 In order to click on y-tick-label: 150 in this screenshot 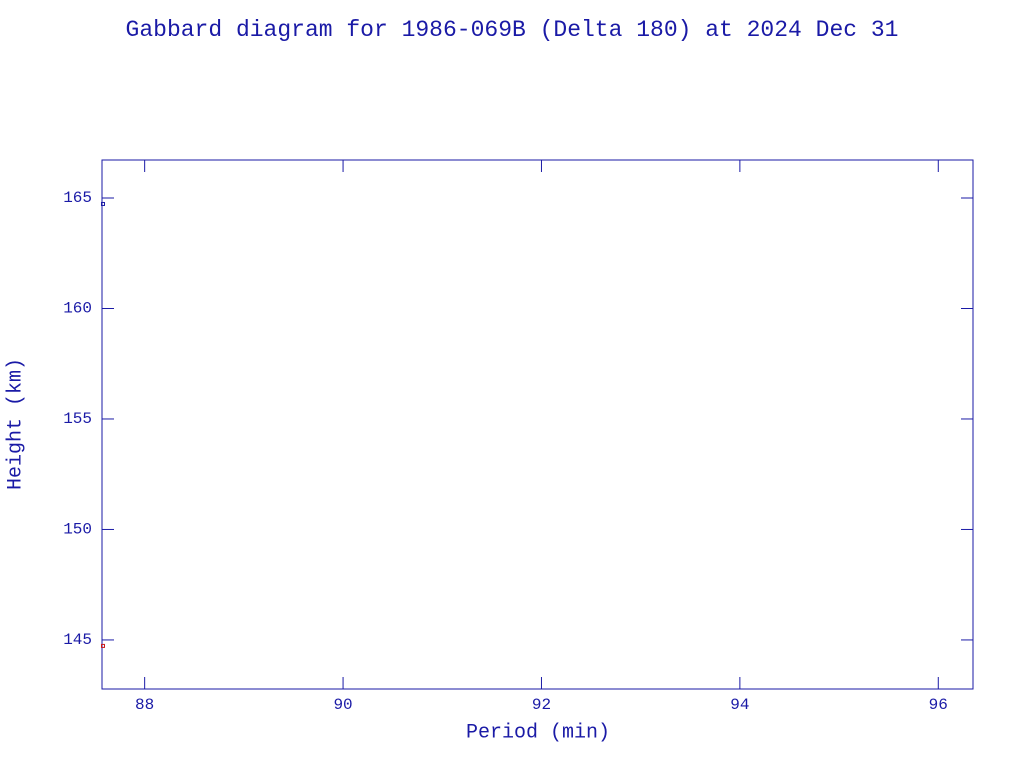, I will do `click(77, 530)`.